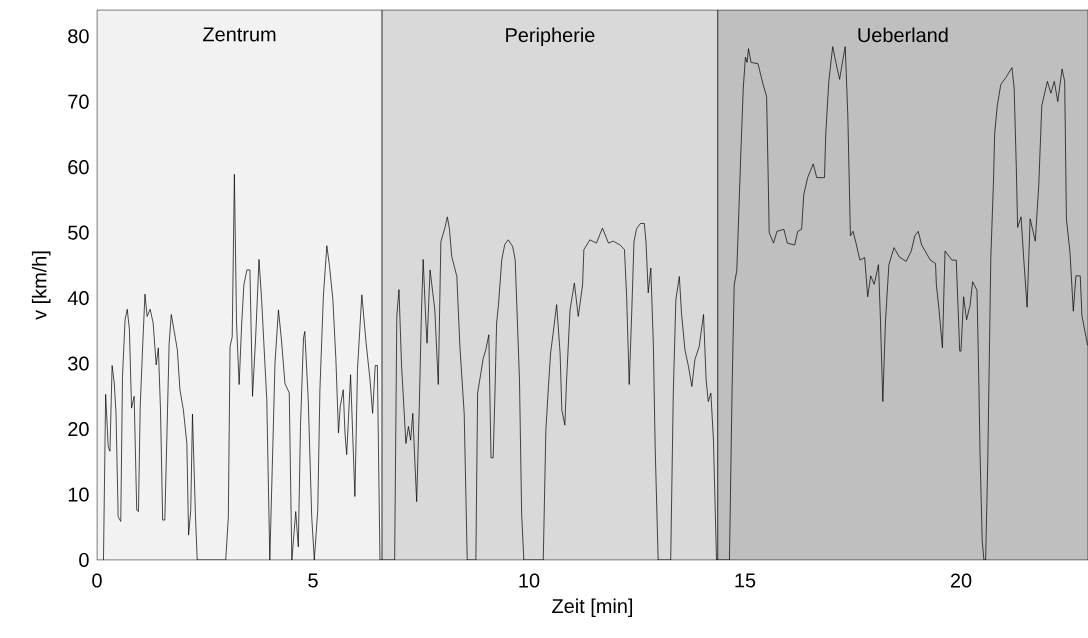 The image size is (1088, 638). What do you see at coordinates (78, 298) in the screenshot?
I see `y-tick-label: 40` at bounding box center [78, 298].